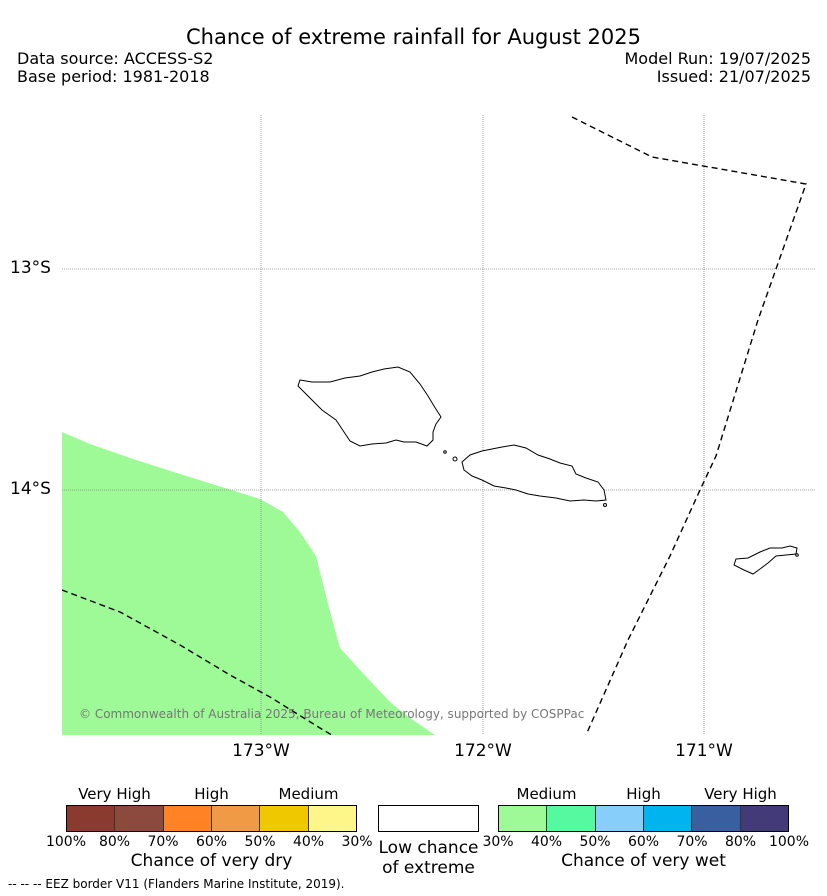 This screenshot has height=896, width=827. Describe the element at coordinates (211, 794) in the screenshot. I see `dry-high-label: High` at that location.